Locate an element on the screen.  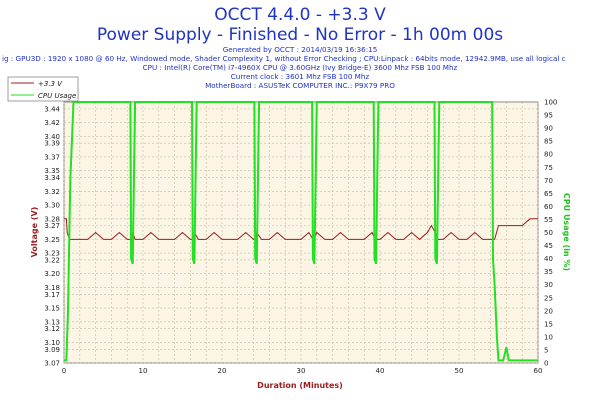
y2-tick-label: 70 is located at coordinates (548, 181).